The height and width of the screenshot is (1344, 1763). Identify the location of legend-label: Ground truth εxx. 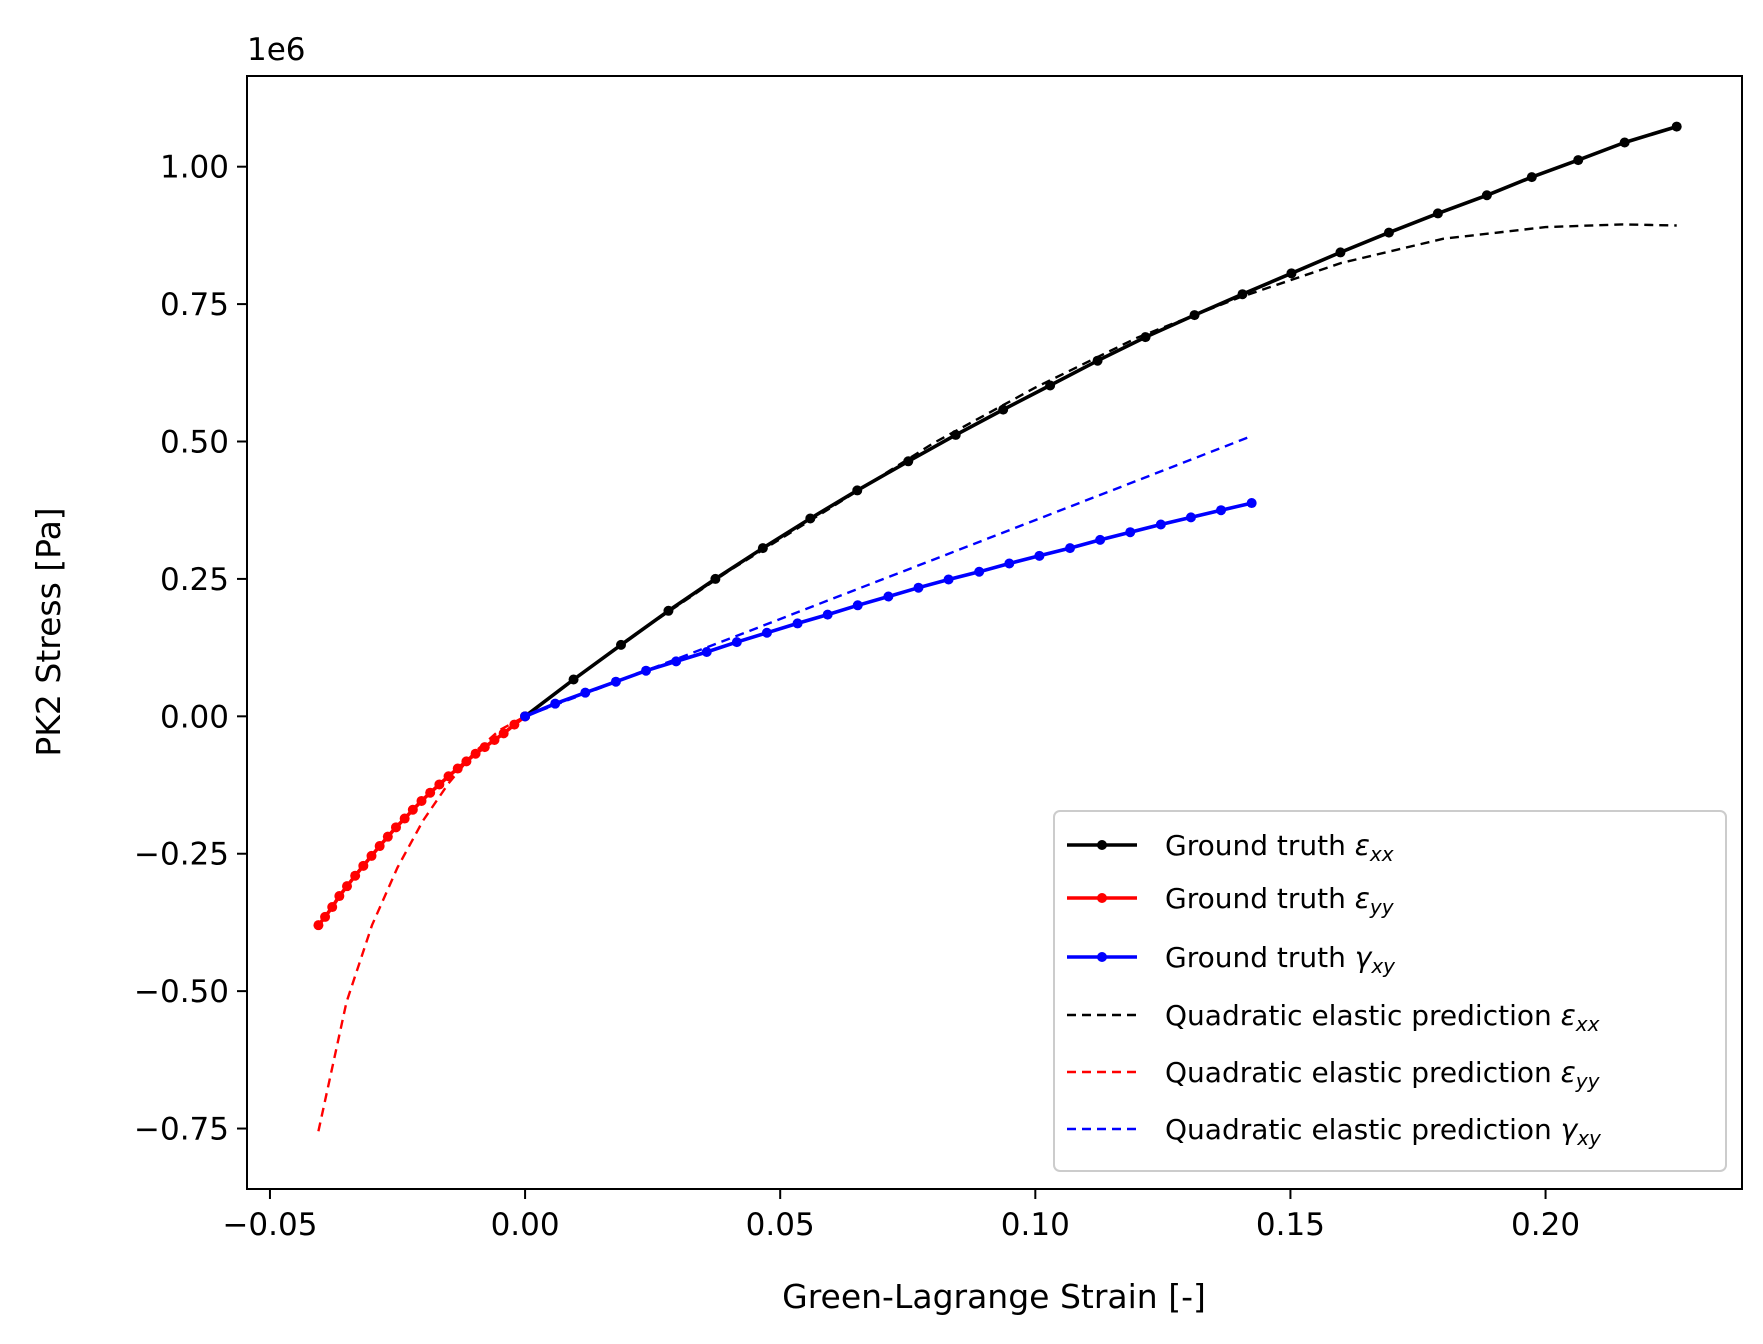
(1279, 847).